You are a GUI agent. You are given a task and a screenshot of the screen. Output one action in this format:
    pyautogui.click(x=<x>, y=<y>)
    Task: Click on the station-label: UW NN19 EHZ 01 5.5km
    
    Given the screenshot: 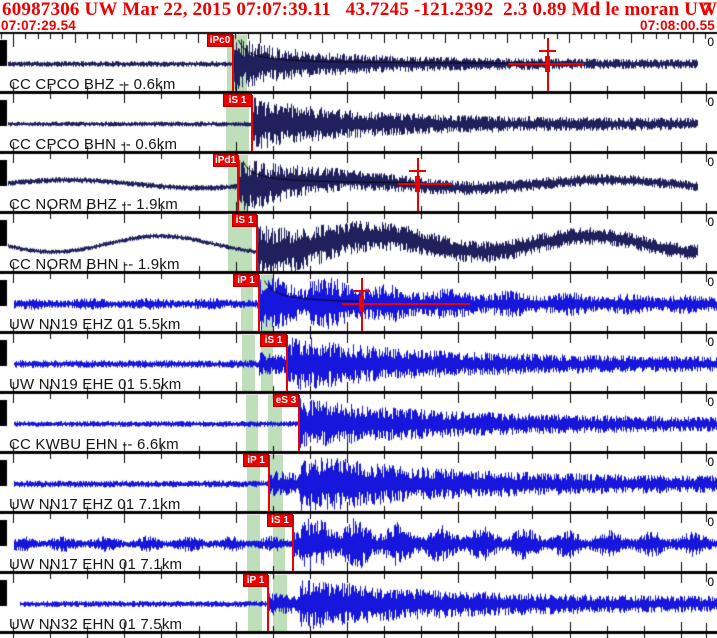 What is the action you would take?
    pyautogui.click(x=95, y=324)
    